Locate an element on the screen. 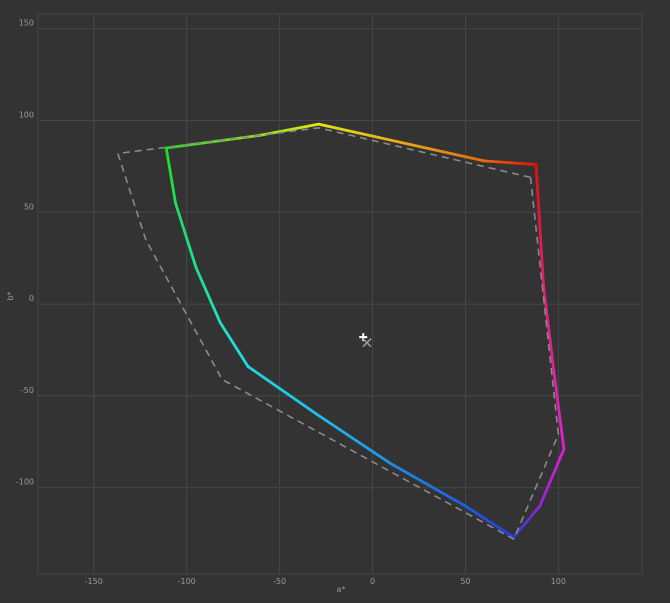 This screenshot has width=670, height=603. x-axis-label: a* is located at coordinates (341, 589).